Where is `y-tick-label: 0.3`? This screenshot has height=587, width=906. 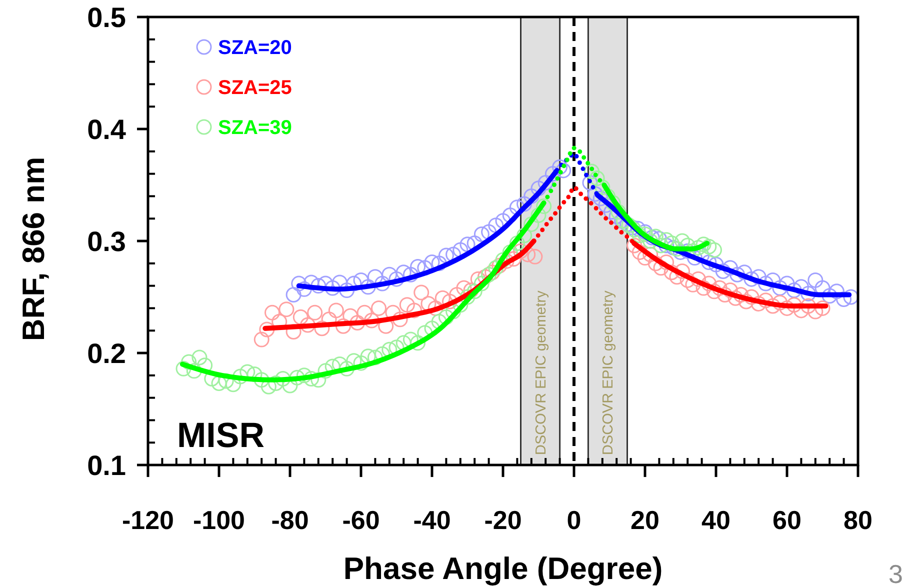 y-tick-label: 0.3 is located at coordinates (106, 241).